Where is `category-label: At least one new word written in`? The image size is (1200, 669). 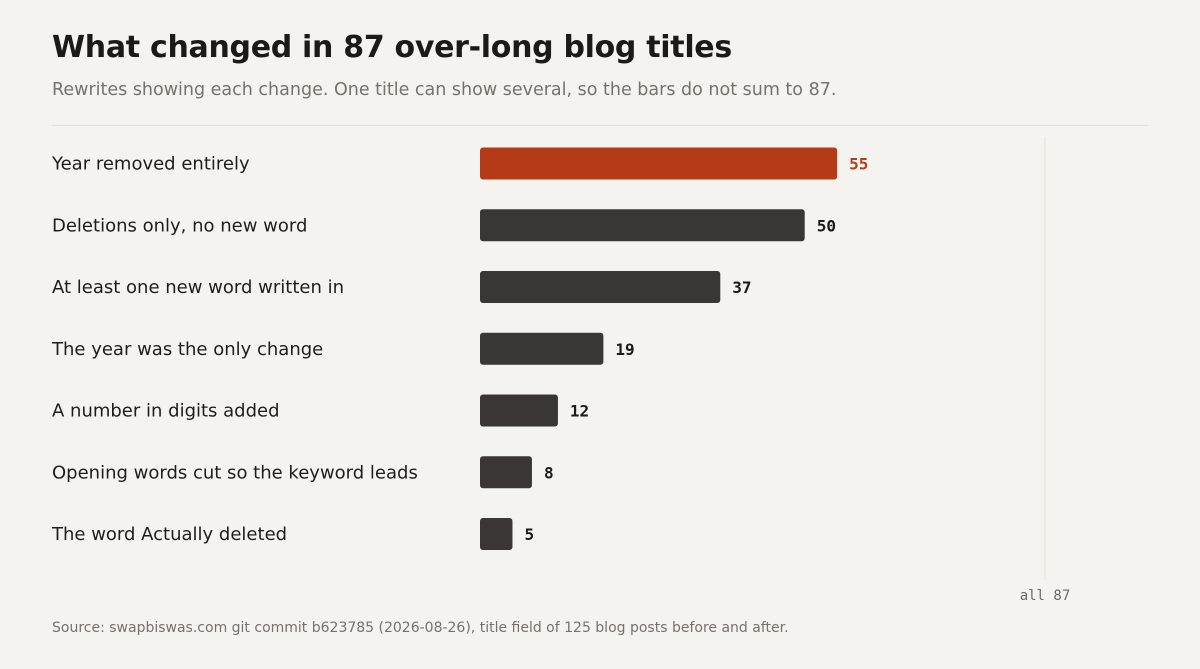 category-label: At least one new word written in is located at coordinates (198, 287).